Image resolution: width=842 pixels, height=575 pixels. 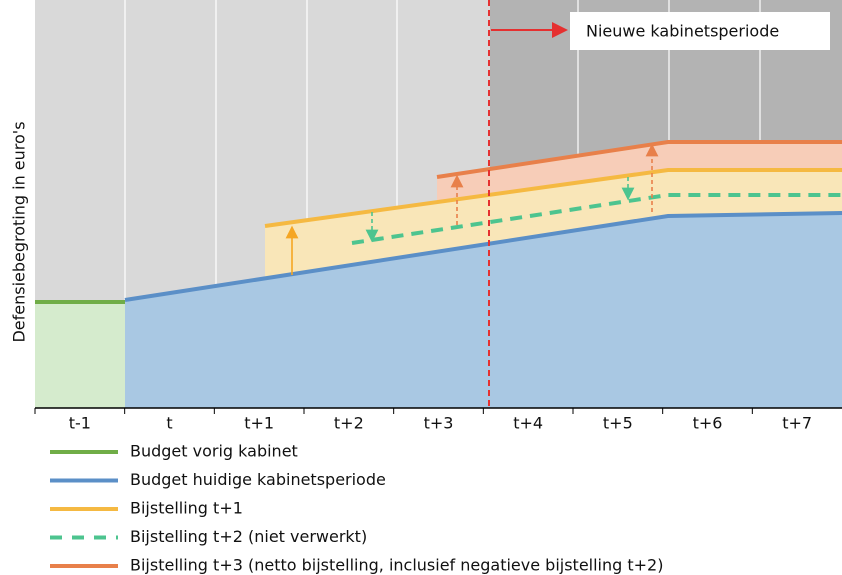 What do you see at coordinates (248, 536) in the screenshot?
I see `legend-label: Bijstelling t+2 (niet verwerkt)` at bounding box center [248, 536].